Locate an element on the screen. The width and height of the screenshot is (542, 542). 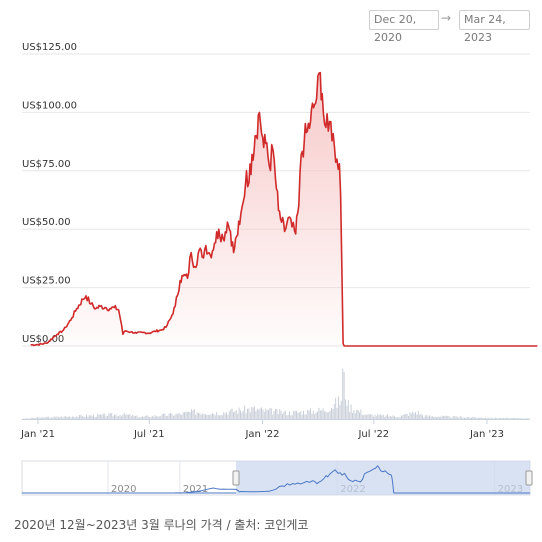
navigator-line is located at coordinates (276, 479).